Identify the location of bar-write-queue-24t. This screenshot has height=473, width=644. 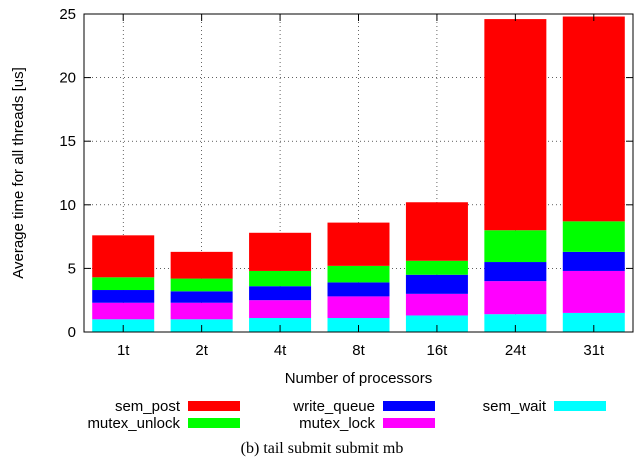
(515, 272).